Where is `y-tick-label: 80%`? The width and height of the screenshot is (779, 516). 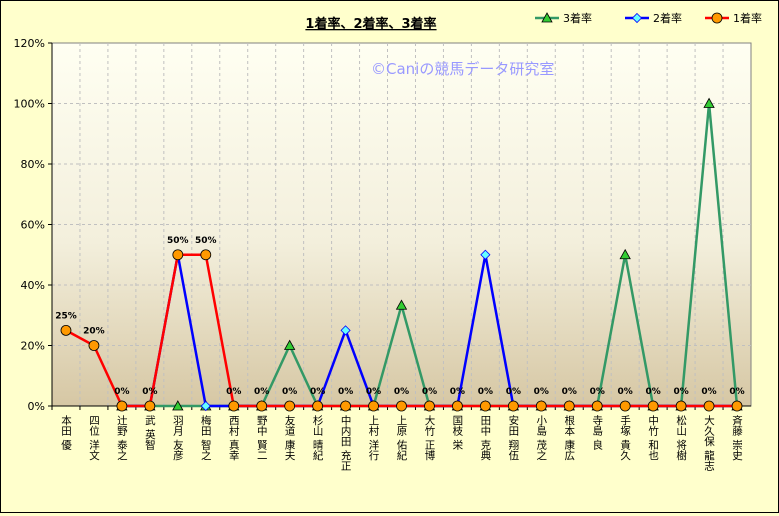
y-tick-label: 80% is located at coordinates (33, 164).